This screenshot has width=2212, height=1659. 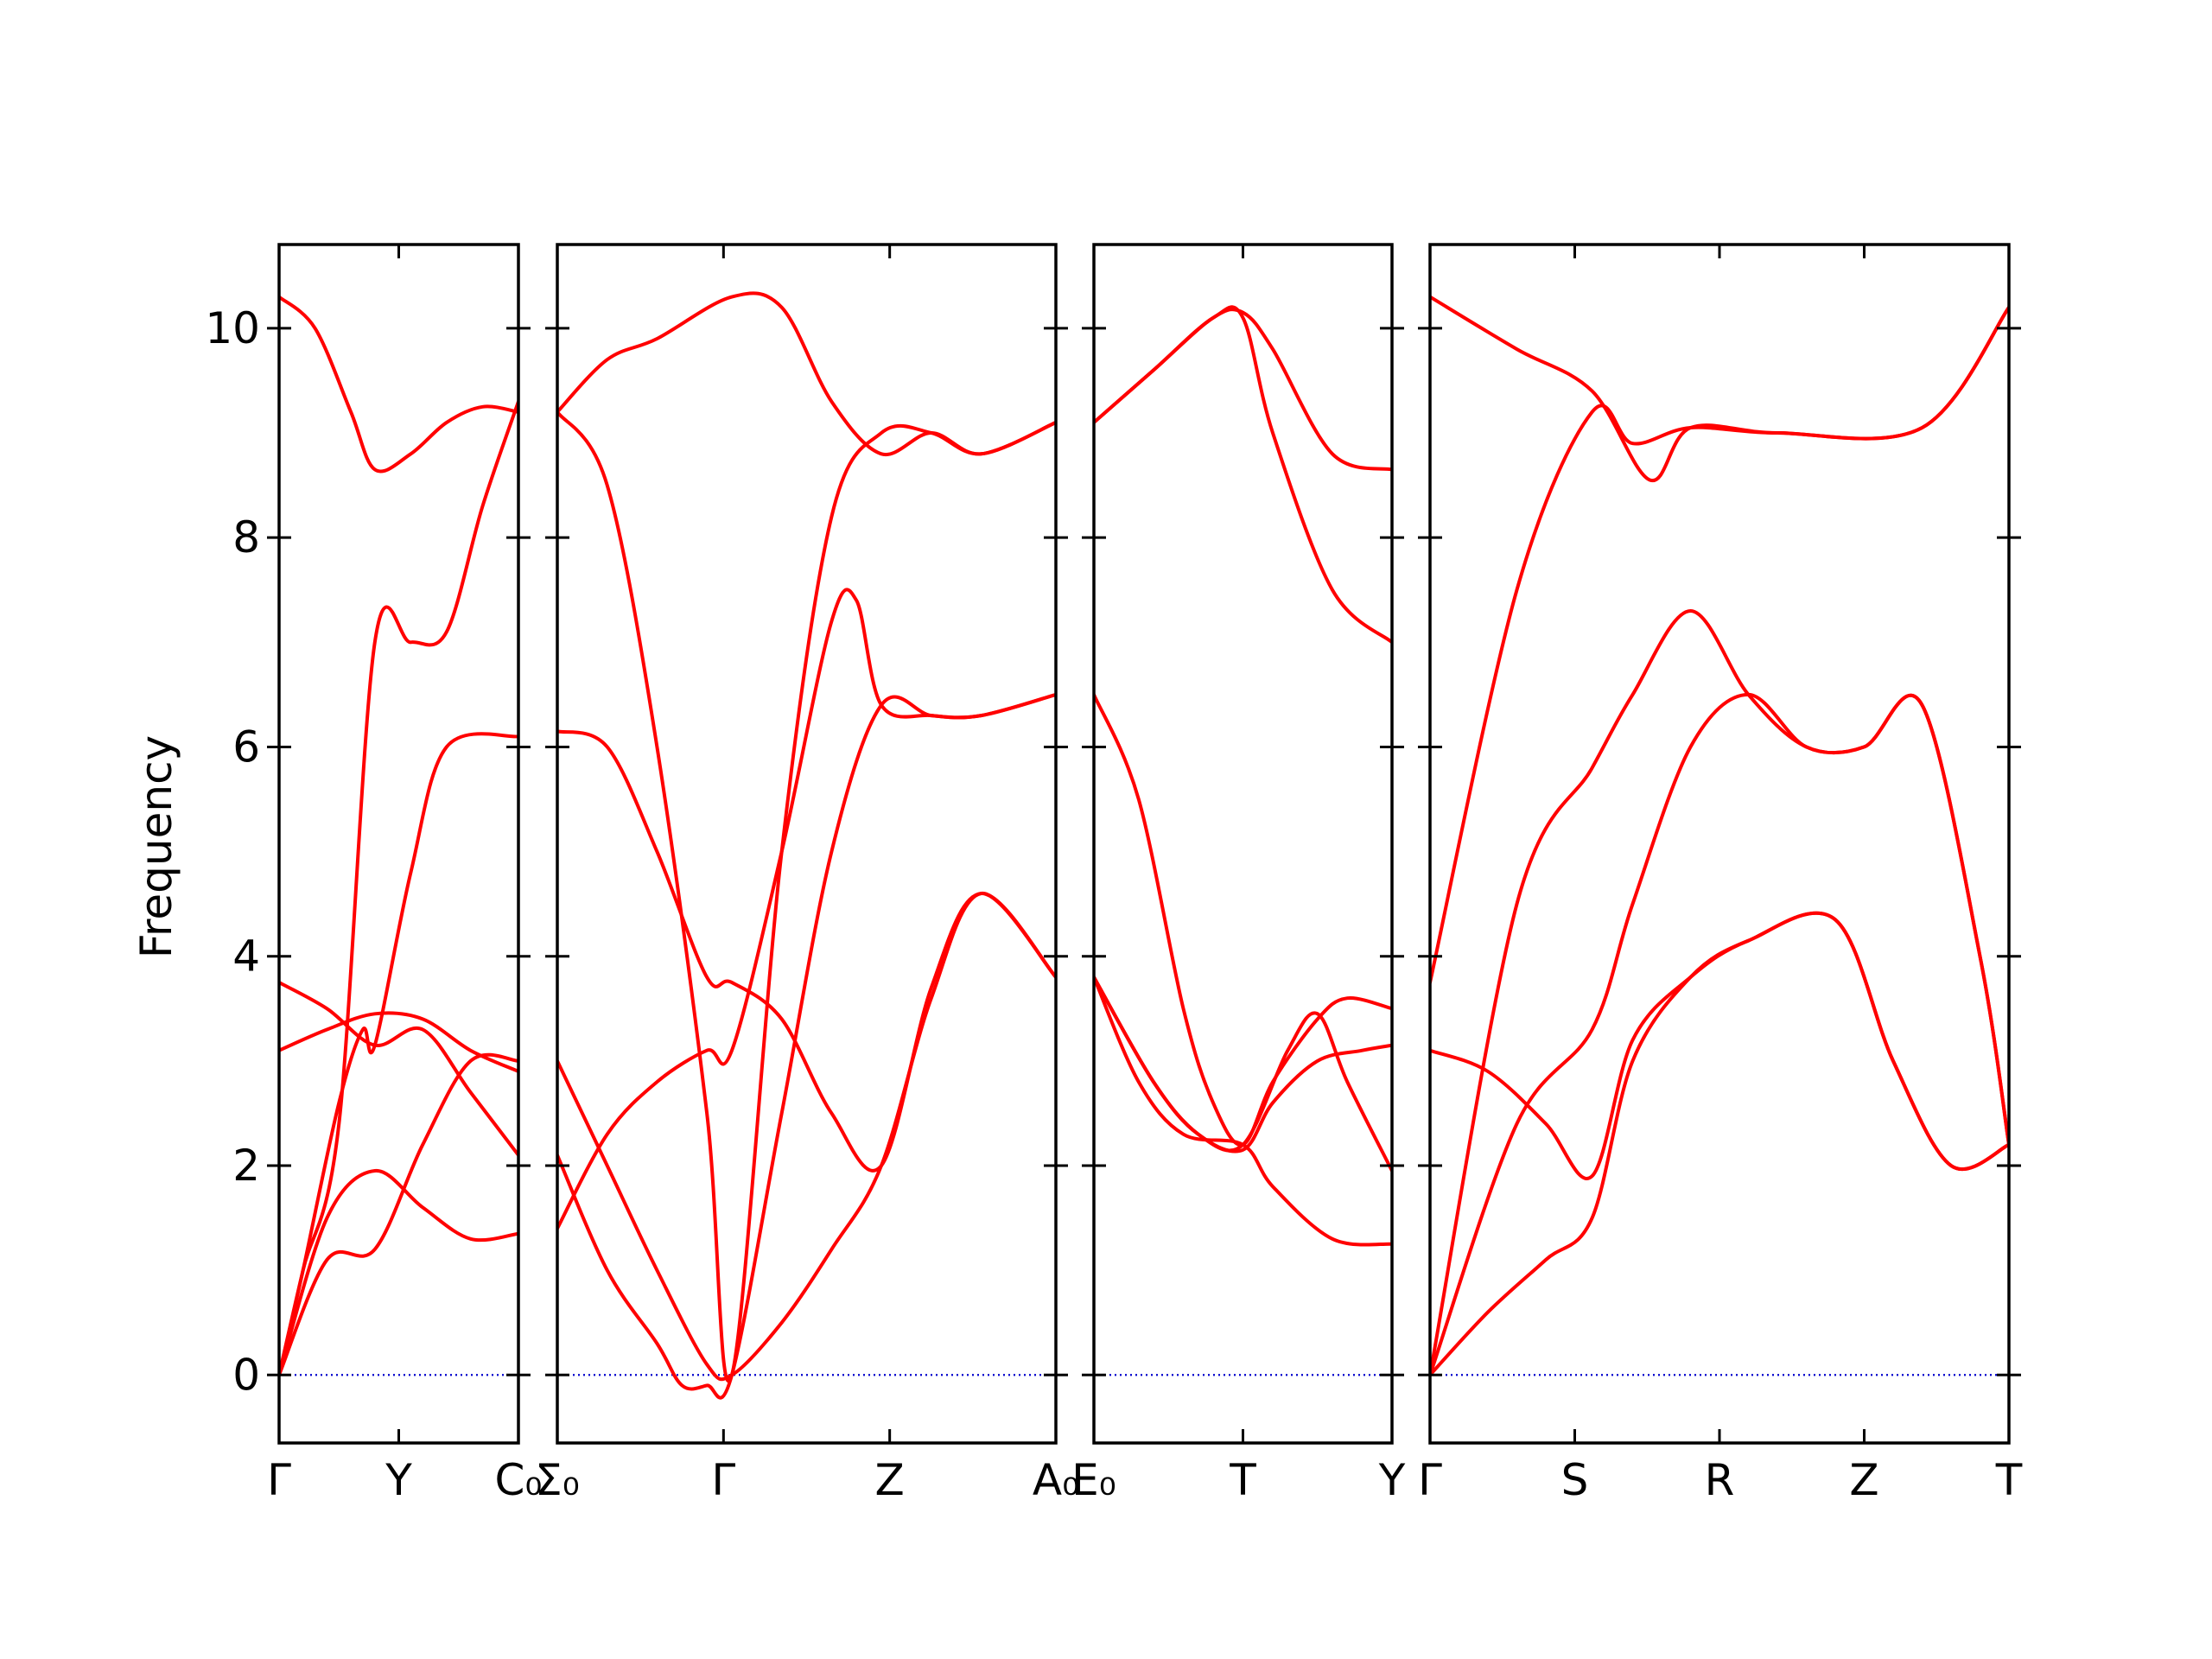 I want to click on y-tick-label: 2, so click(x=246, y=1166).